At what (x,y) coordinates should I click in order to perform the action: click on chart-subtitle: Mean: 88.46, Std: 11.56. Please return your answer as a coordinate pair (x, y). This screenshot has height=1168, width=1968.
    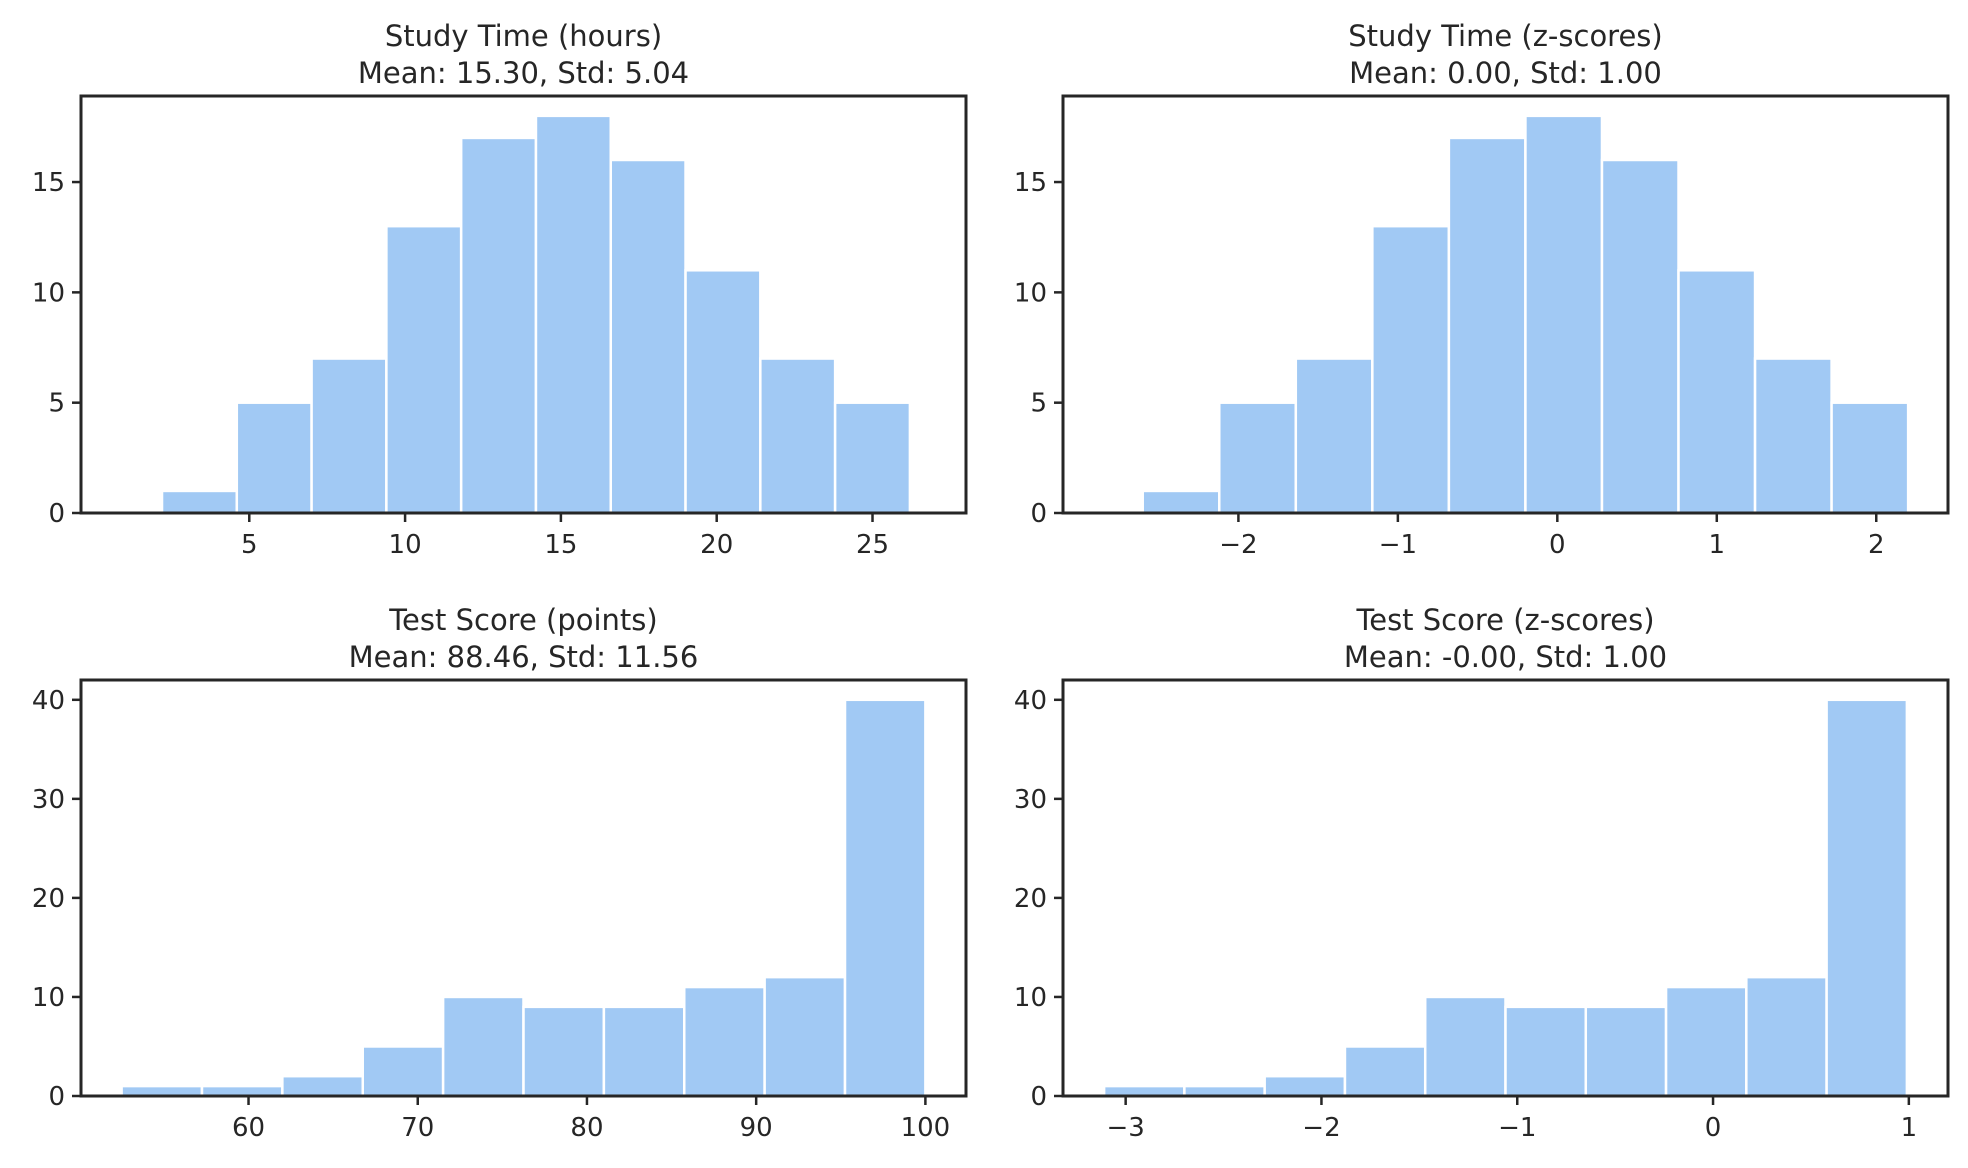
    Looking at the image, I should click on (524, 657).